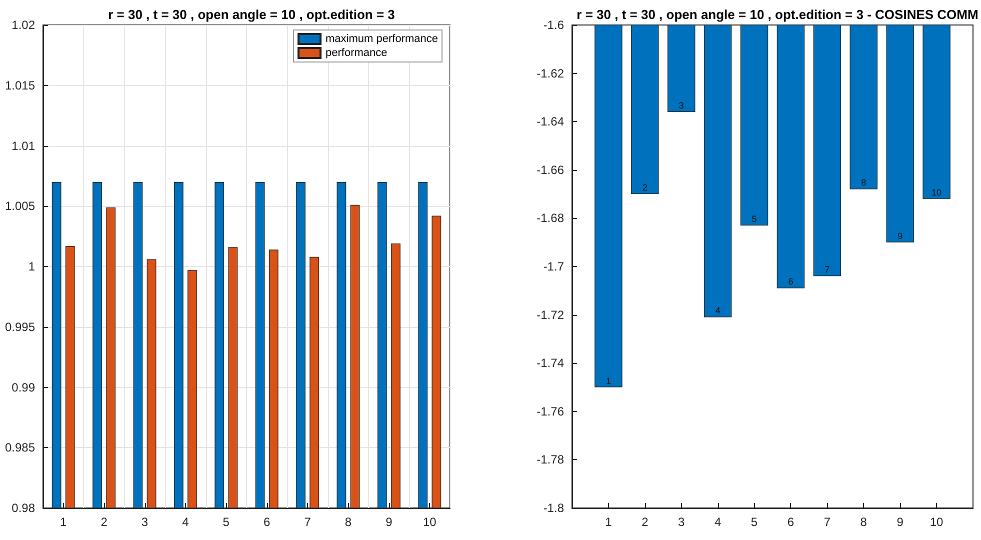 This screenshot has width=981, height=540. What do you see at coordinates (553, 267) in the screenshot?
I see `y-tick-label: -1.7` at bounding box center [553, 267].